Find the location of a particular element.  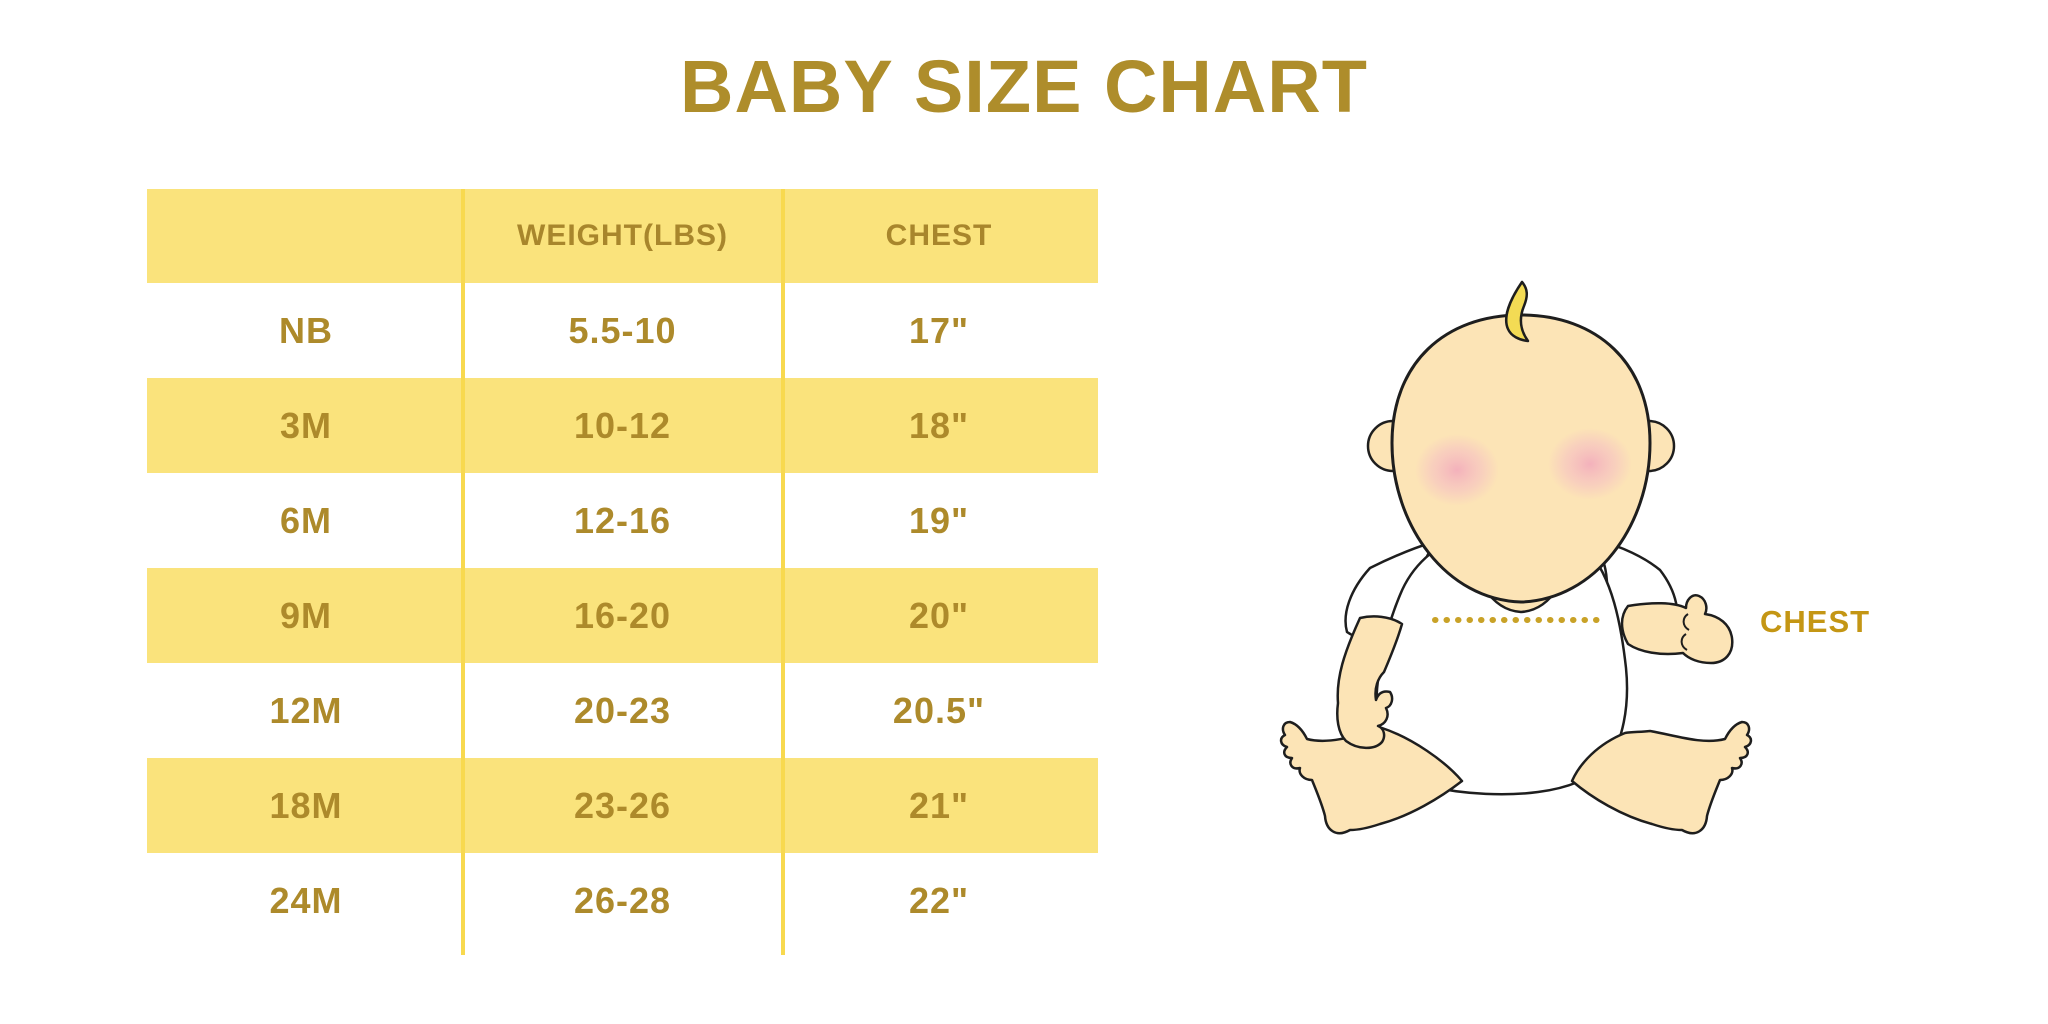

cell-chest: 20" is located at coordinates (939, 615).